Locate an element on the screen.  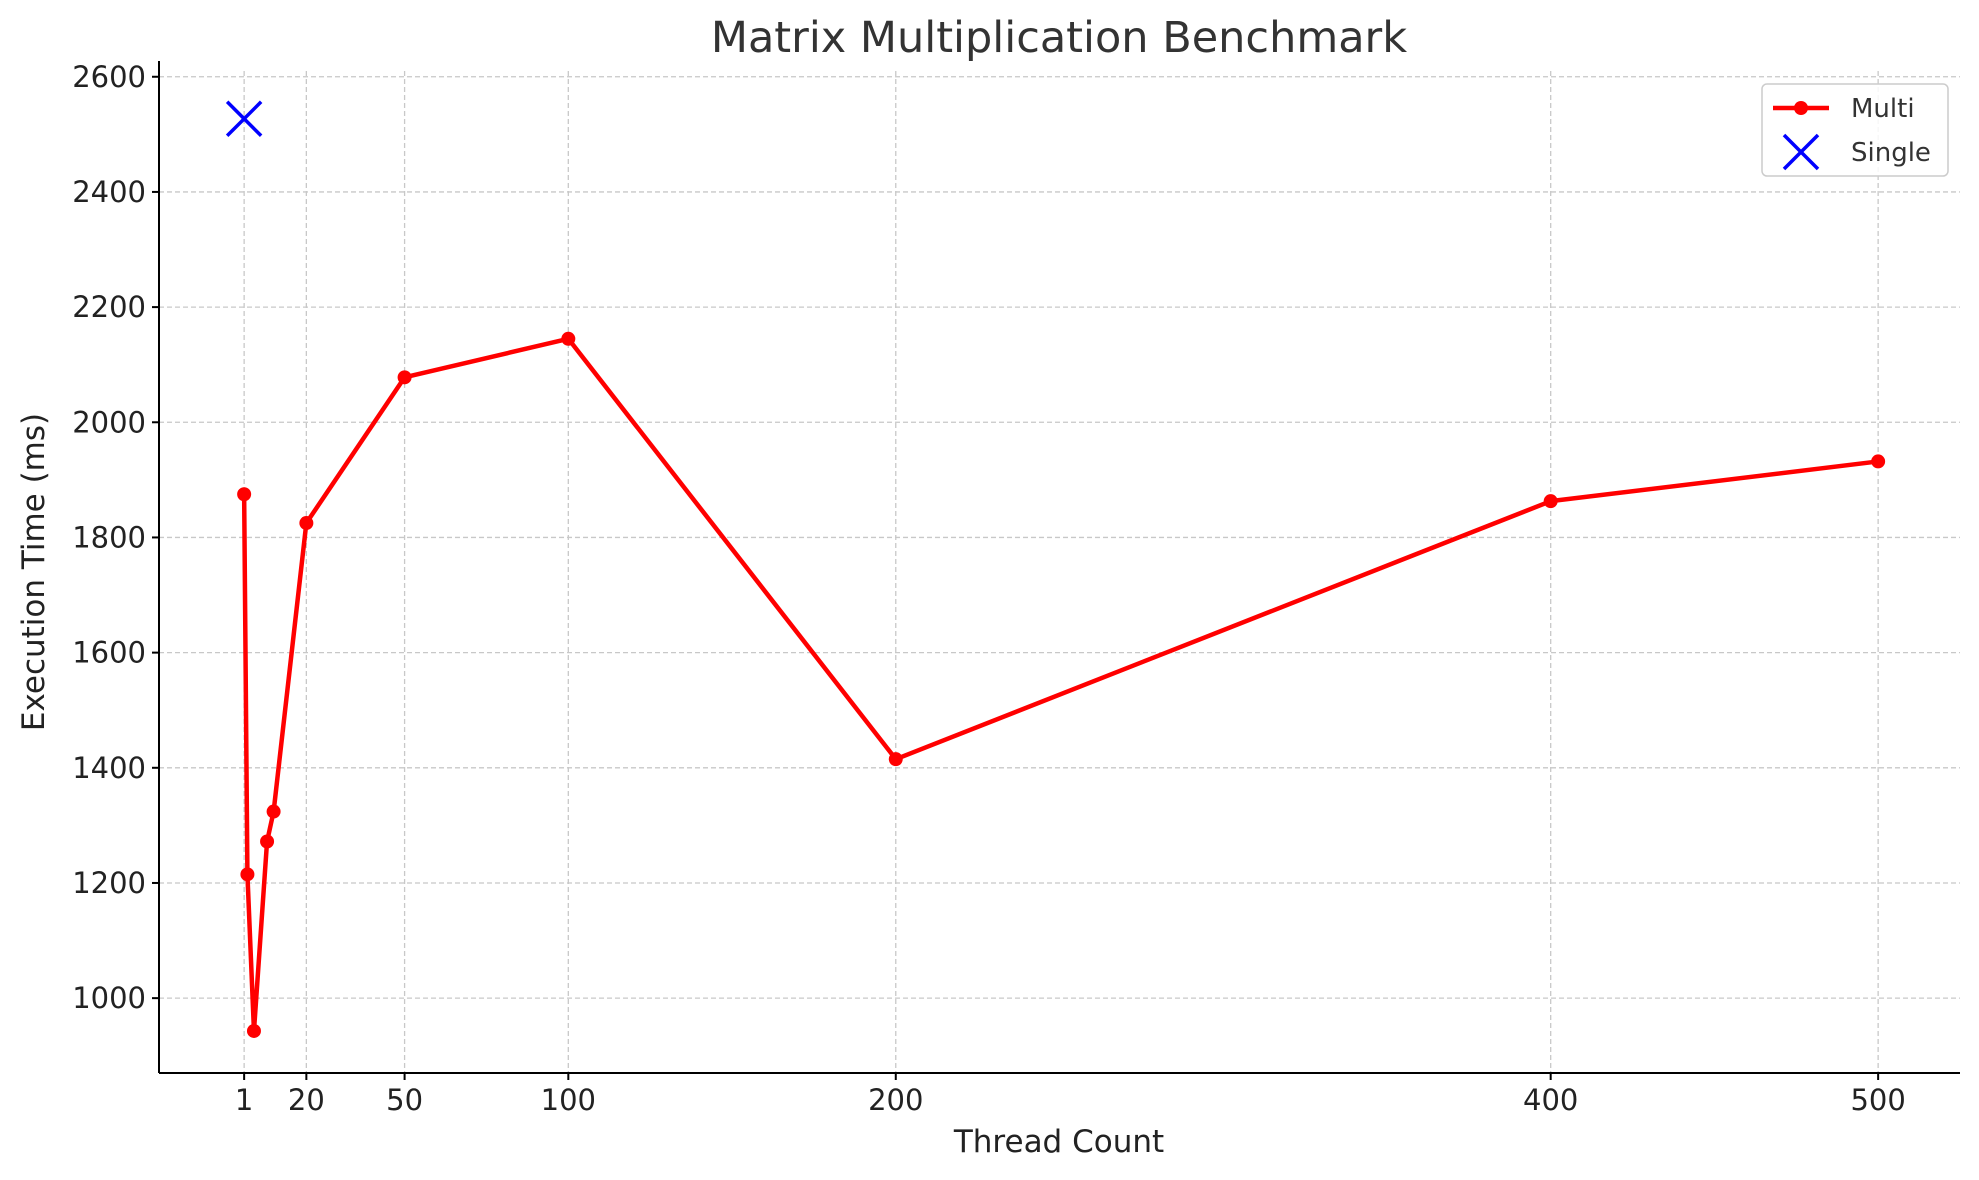
y-tick-label: 1800 is located at coordinates (109, 537).